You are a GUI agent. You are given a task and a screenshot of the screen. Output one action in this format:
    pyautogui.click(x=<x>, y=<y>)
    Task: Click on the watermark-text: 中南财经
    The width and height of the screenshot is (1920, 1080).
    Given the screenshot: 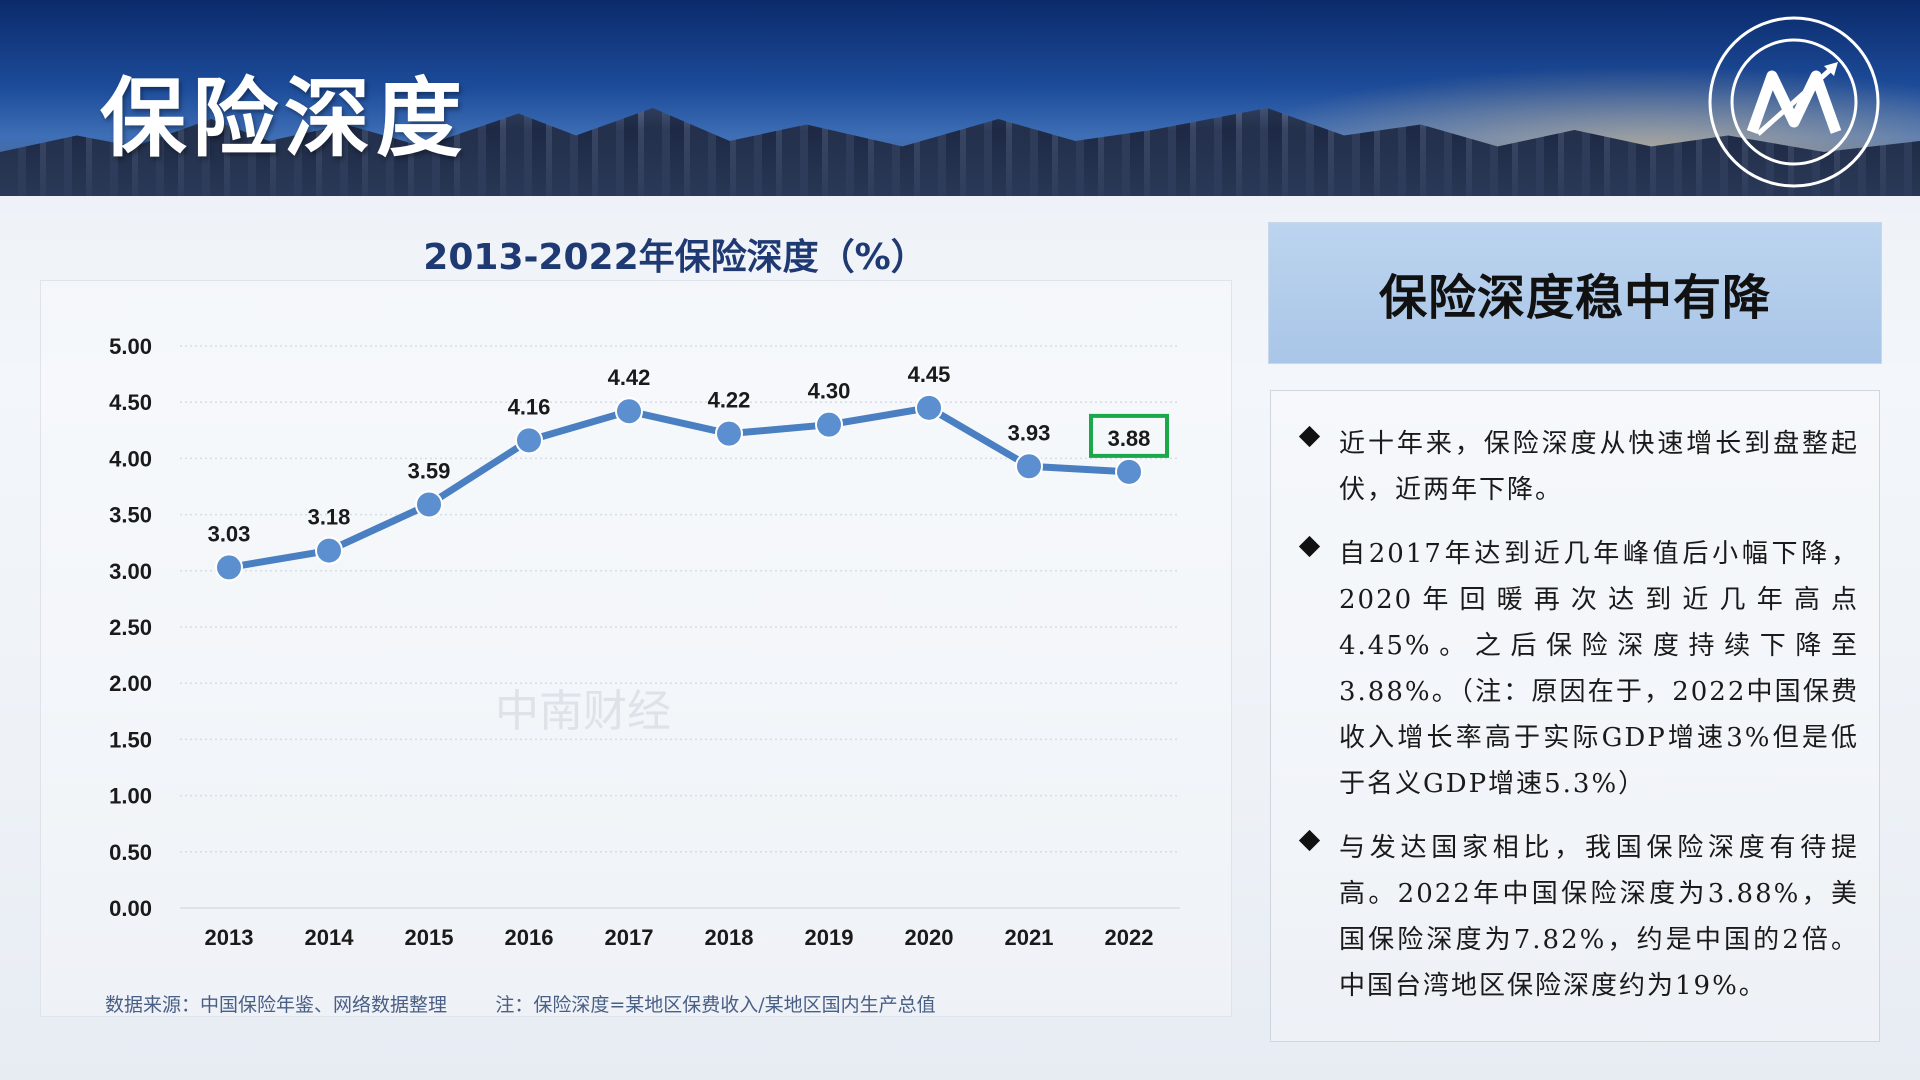 What is the action you would take?
    pyautogui.click(x=583, y=711)
    